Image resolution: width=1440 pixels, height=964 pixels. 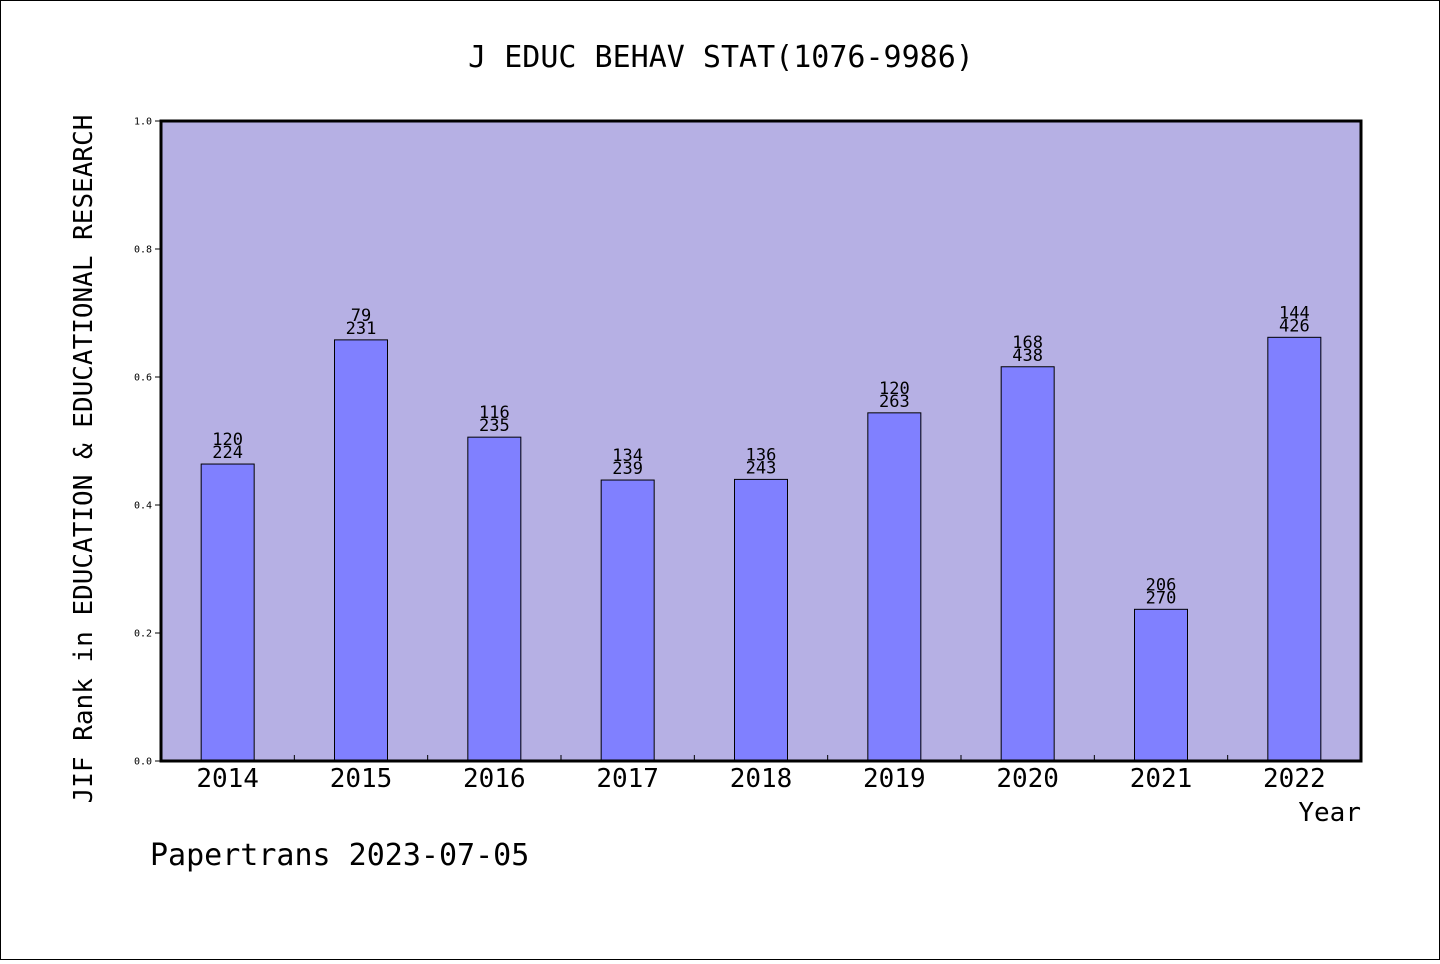 What do you see at coordinates (894, 402) in the screenshot?
I see `bar-label-total: 263` at bounding box center [894, 402].